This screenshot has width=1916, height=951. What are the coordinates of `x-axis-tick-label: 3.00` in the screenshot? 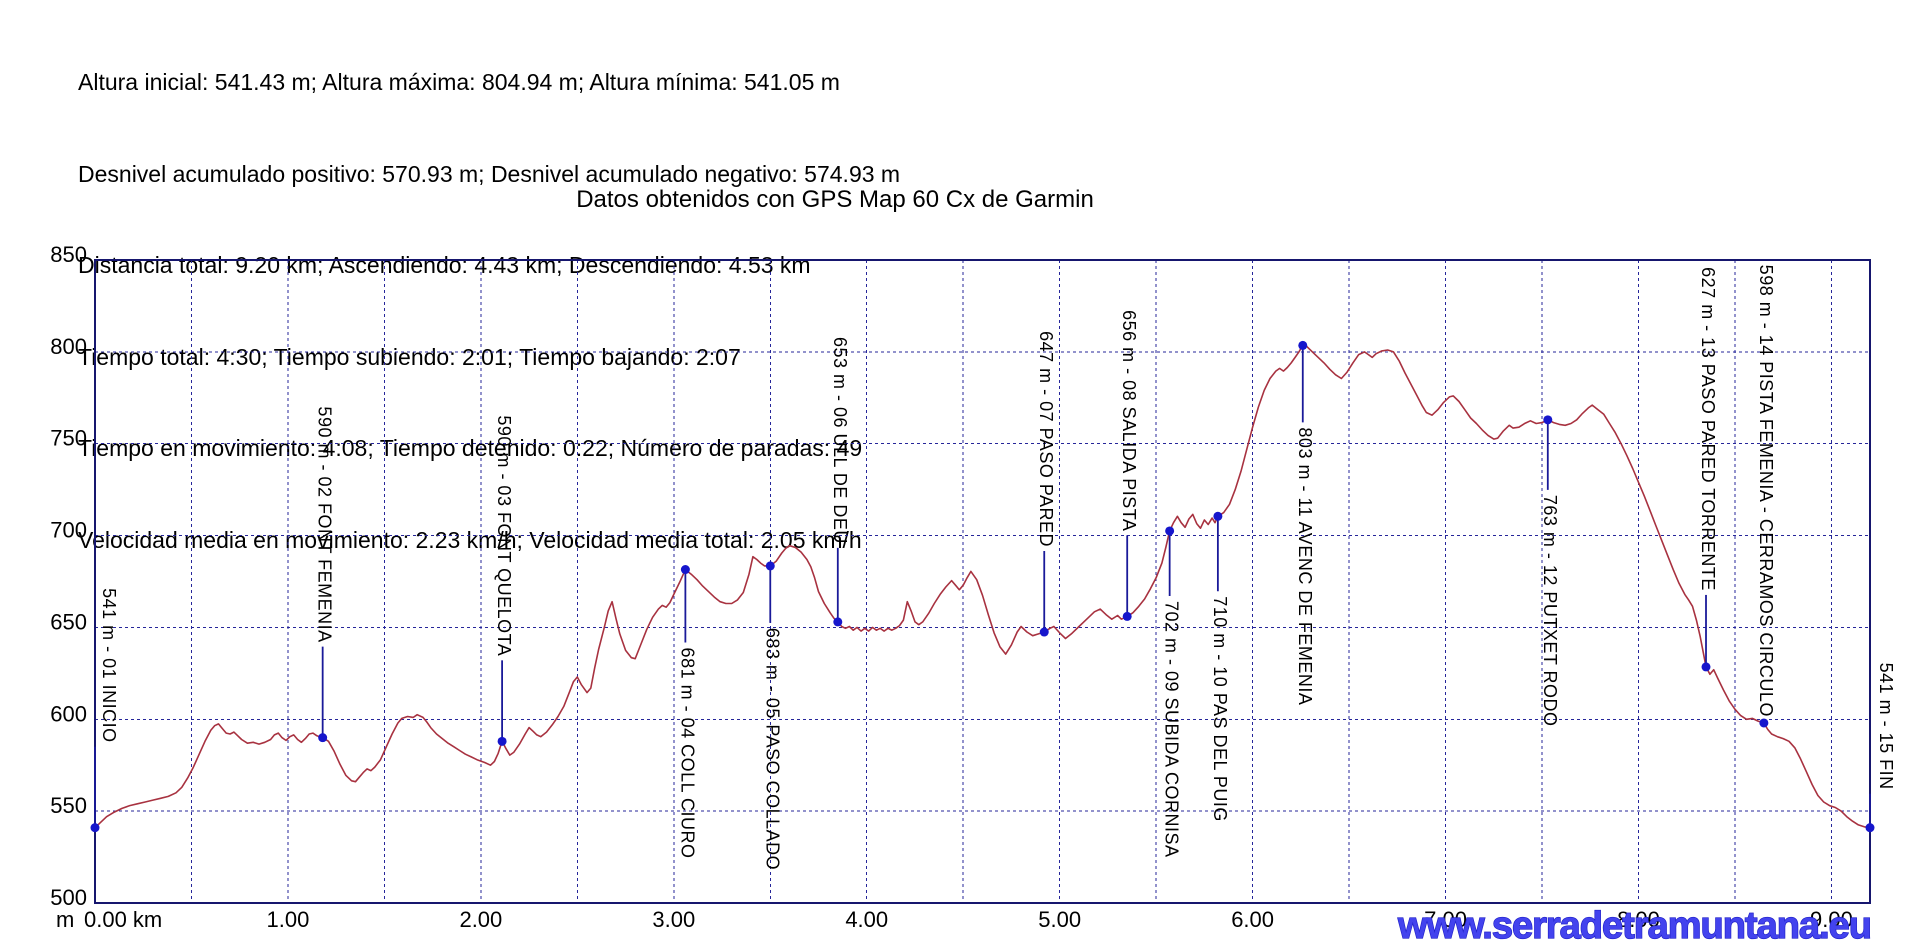 It's located at (673, 919).